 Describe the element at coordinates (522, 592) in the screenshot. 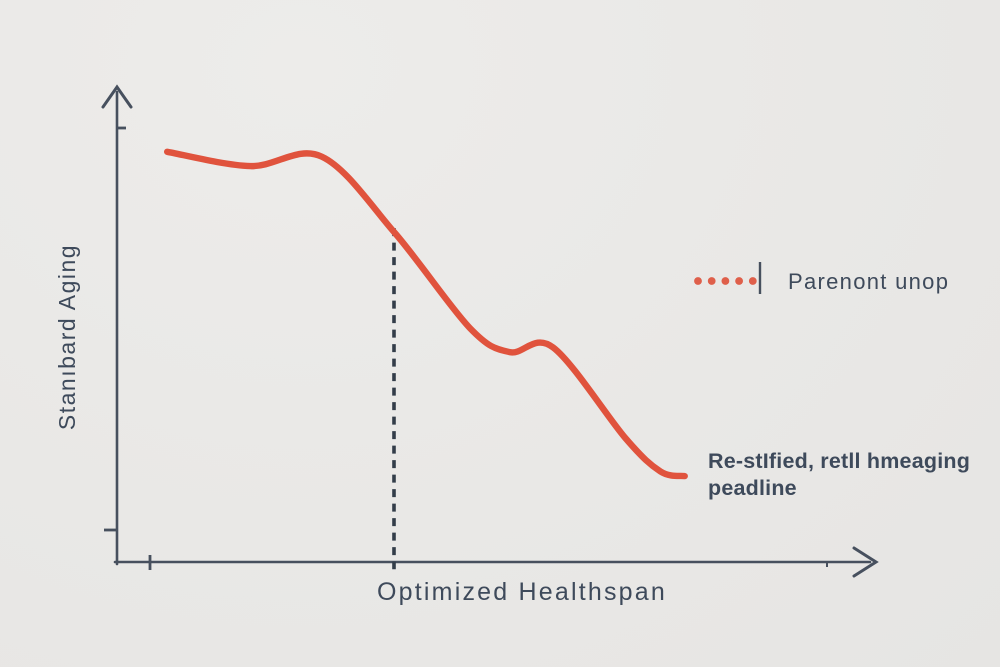

I see `x-axis-label: Optimized Healthspan` at that location.